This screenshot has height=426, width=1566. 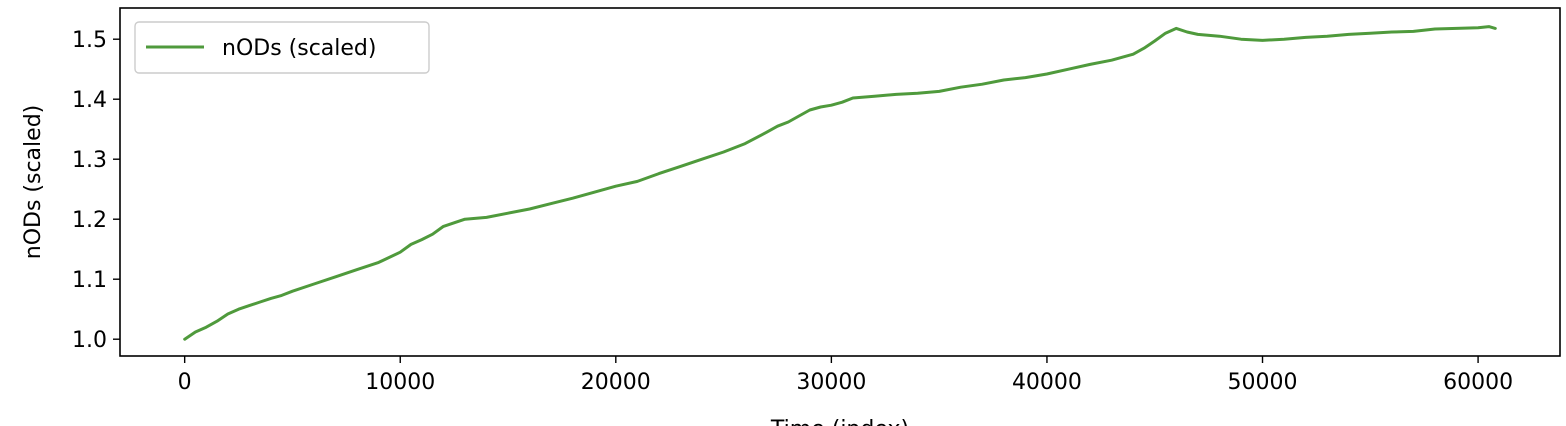 What do you see at coordinates (89, 100) in the screenshot?
I see `y-tick-label: 1.4` at bounding box center [89, 100].